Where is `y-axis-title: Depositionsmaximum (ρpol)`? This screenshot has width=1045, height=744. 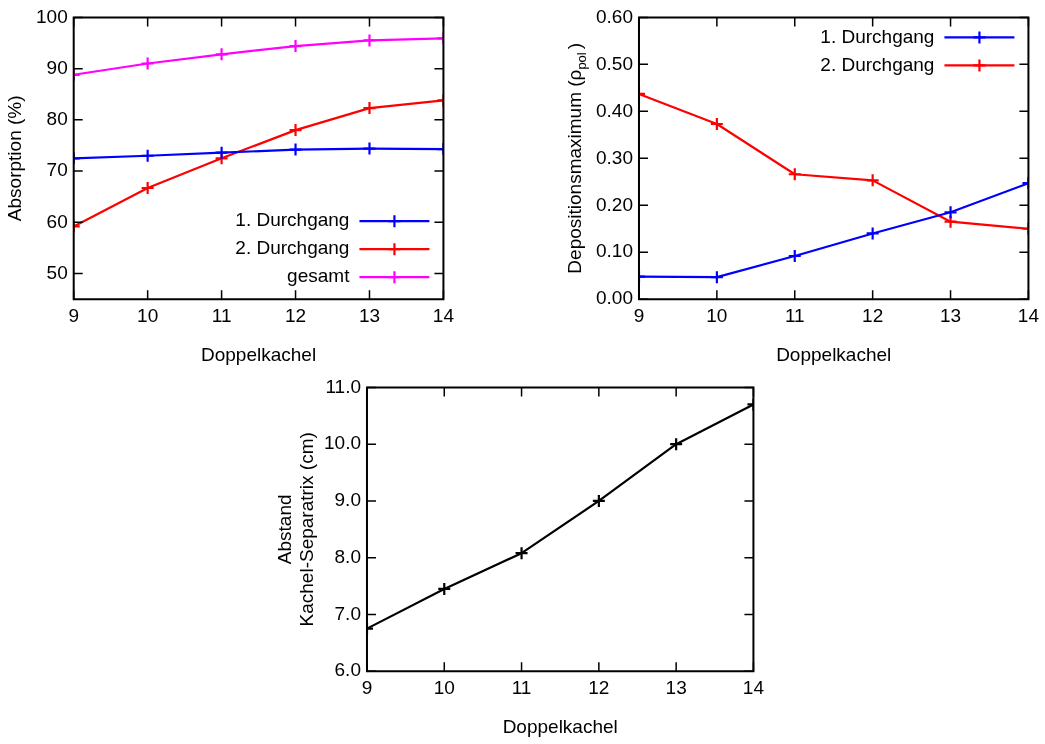 y-axis-title: Depositionsmaximum (ρpol) is located at coordinates (576, 158).